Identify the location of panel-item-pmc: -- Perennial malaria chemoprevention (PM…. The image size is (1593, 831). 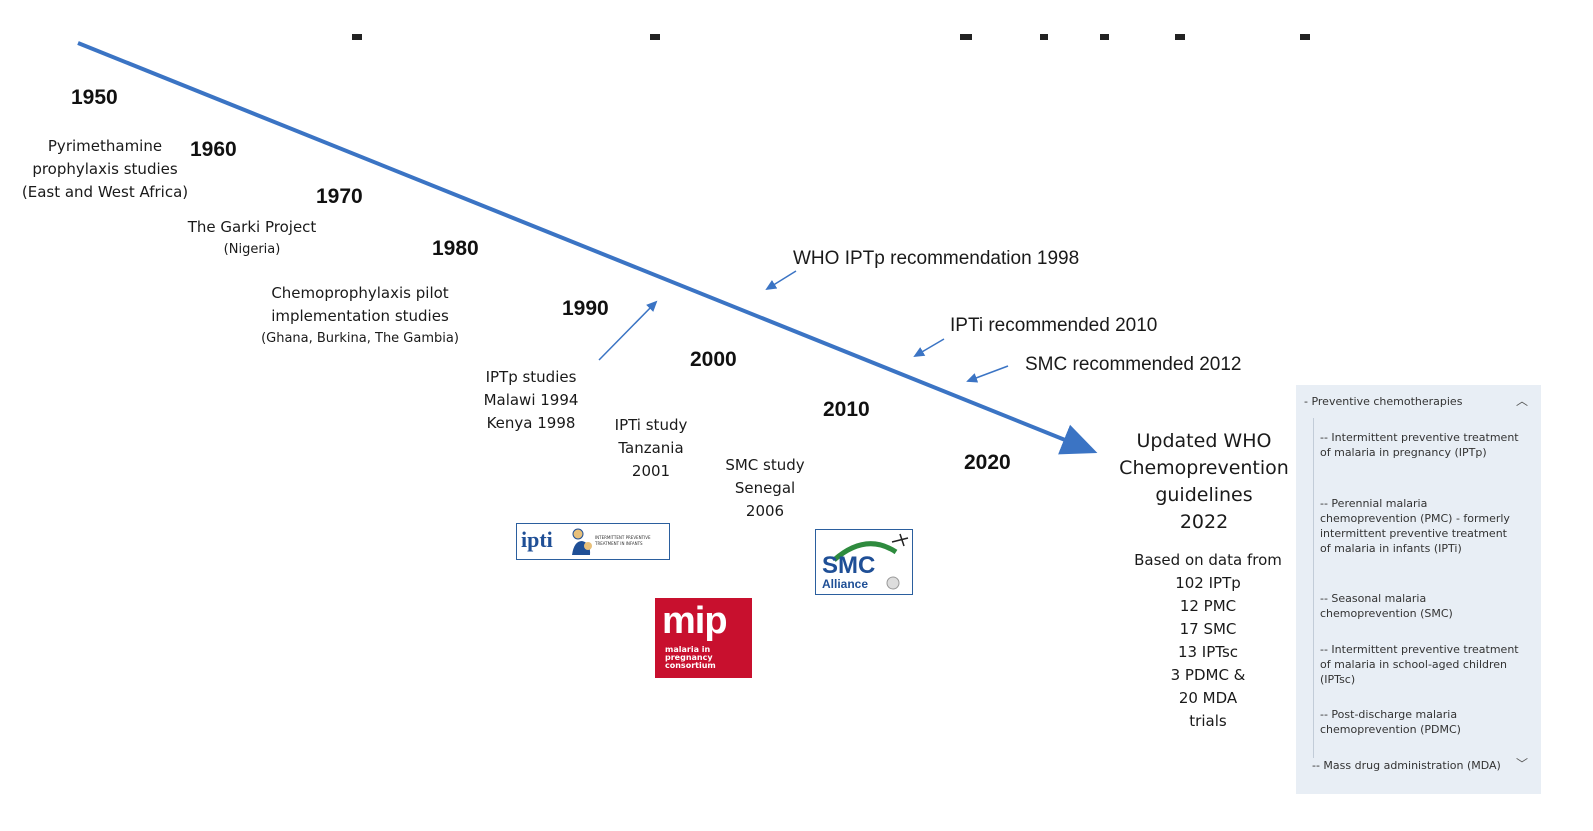
(1415, 526).